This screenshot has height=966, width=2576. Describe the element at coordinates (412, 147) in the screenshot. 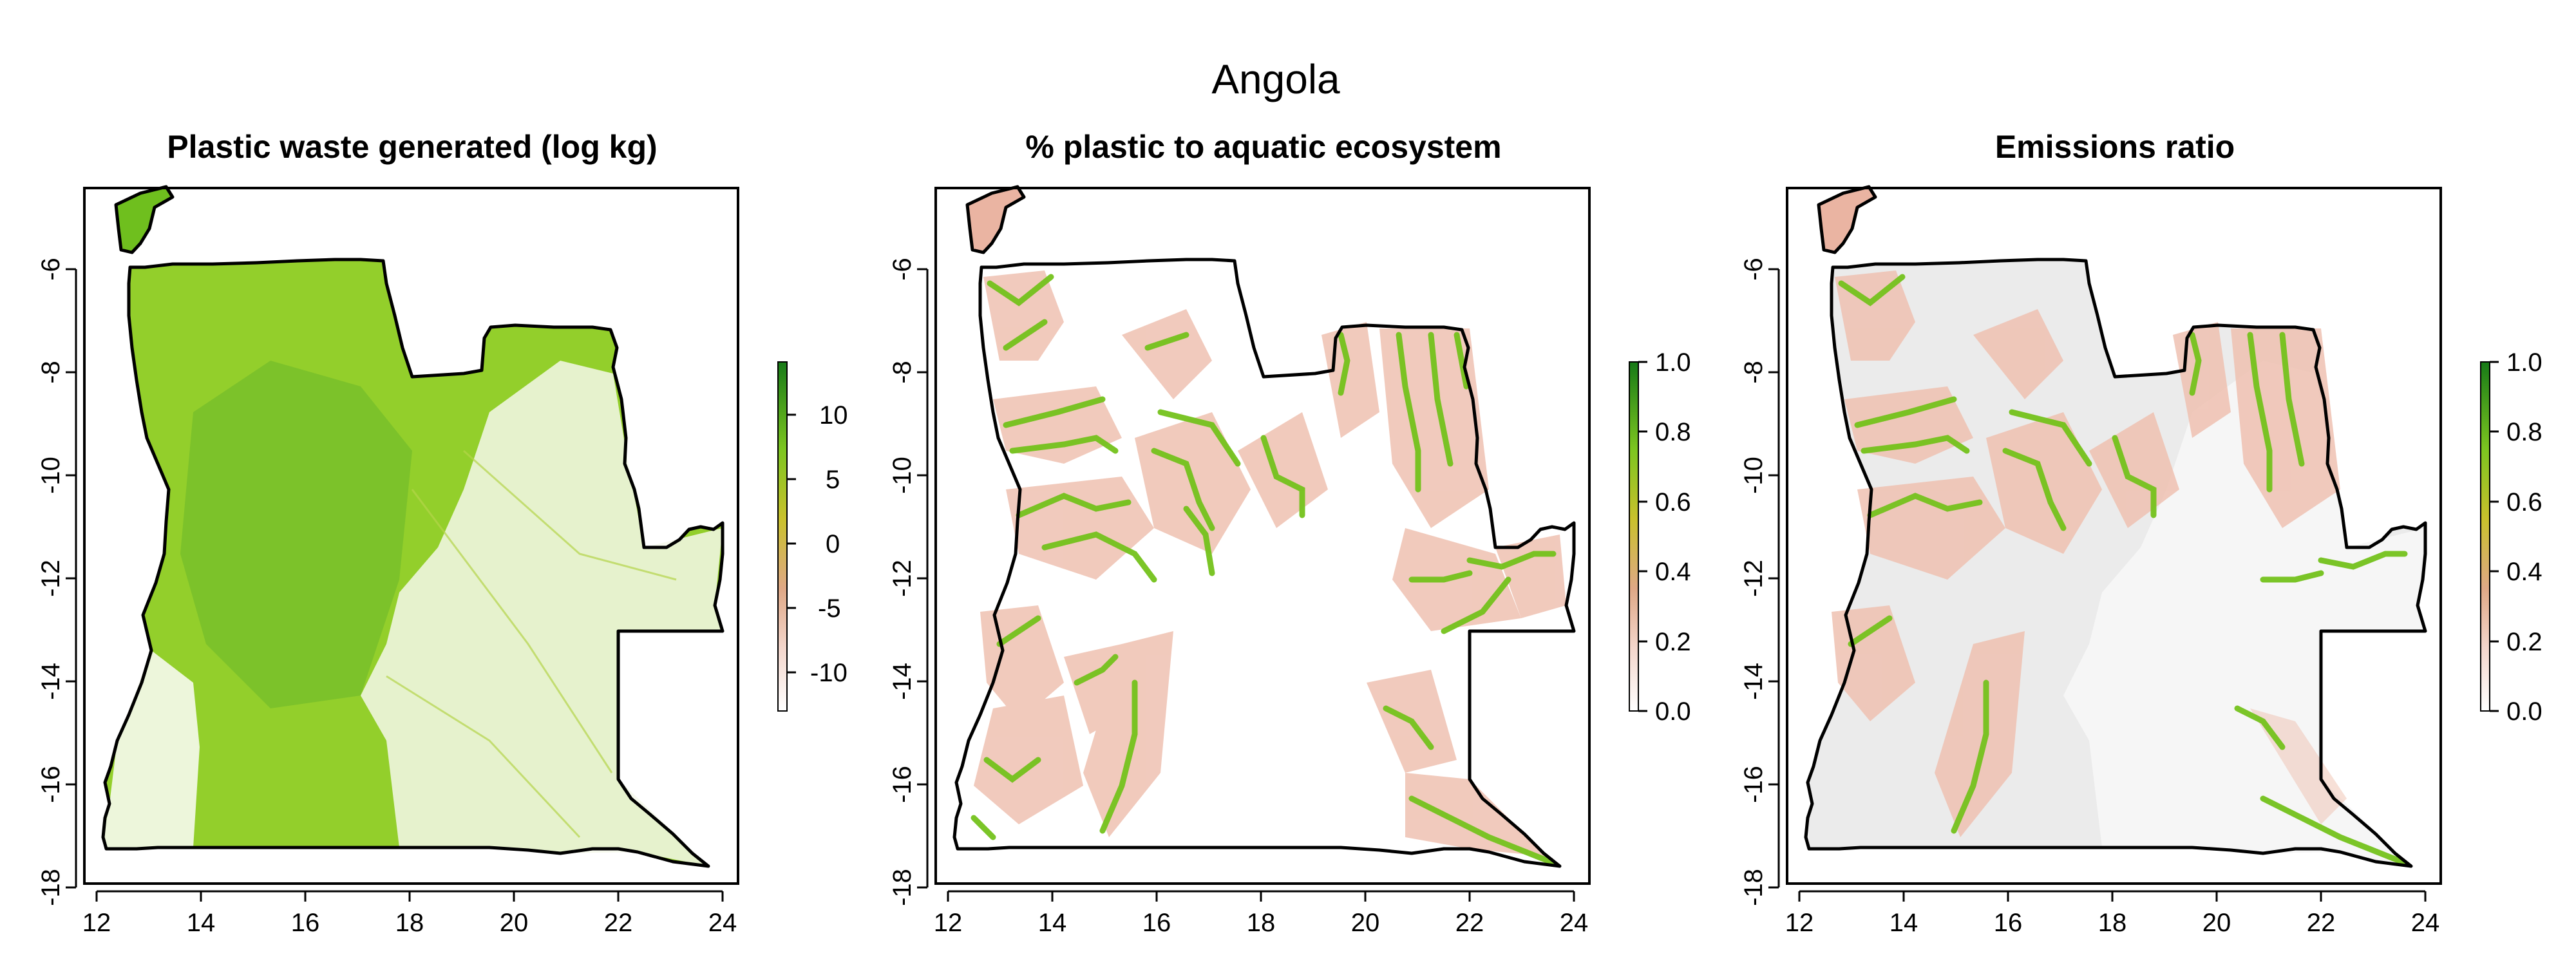

I see `panel-title: Plastic waste generated (log kg)` at that location.